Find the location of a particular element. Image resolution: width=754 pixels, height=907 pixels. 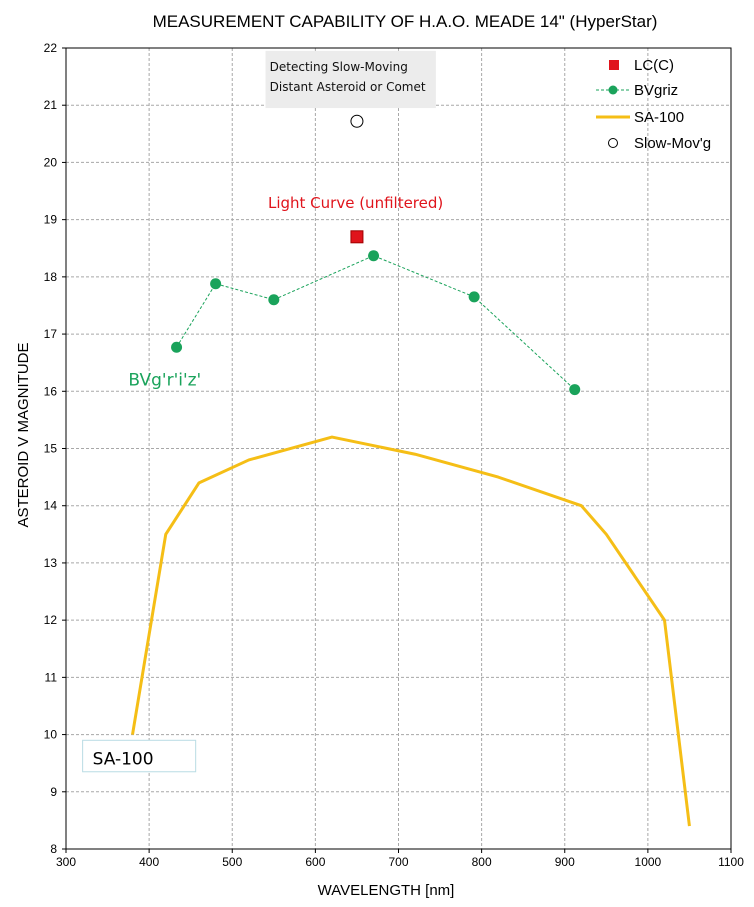

y-tick-label: 9 is located at coordinates (53, 792).